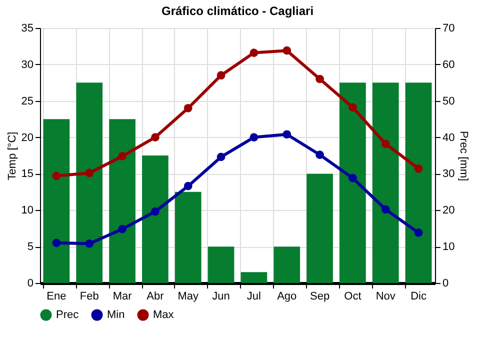 Image resolution: width=500 pixels, height=350 pixels. What do you see at coordinates (237, 11) in the screenshot?
I see `chart-title: Gráfico climático - Cagliari` at bounding box center [237, 11].